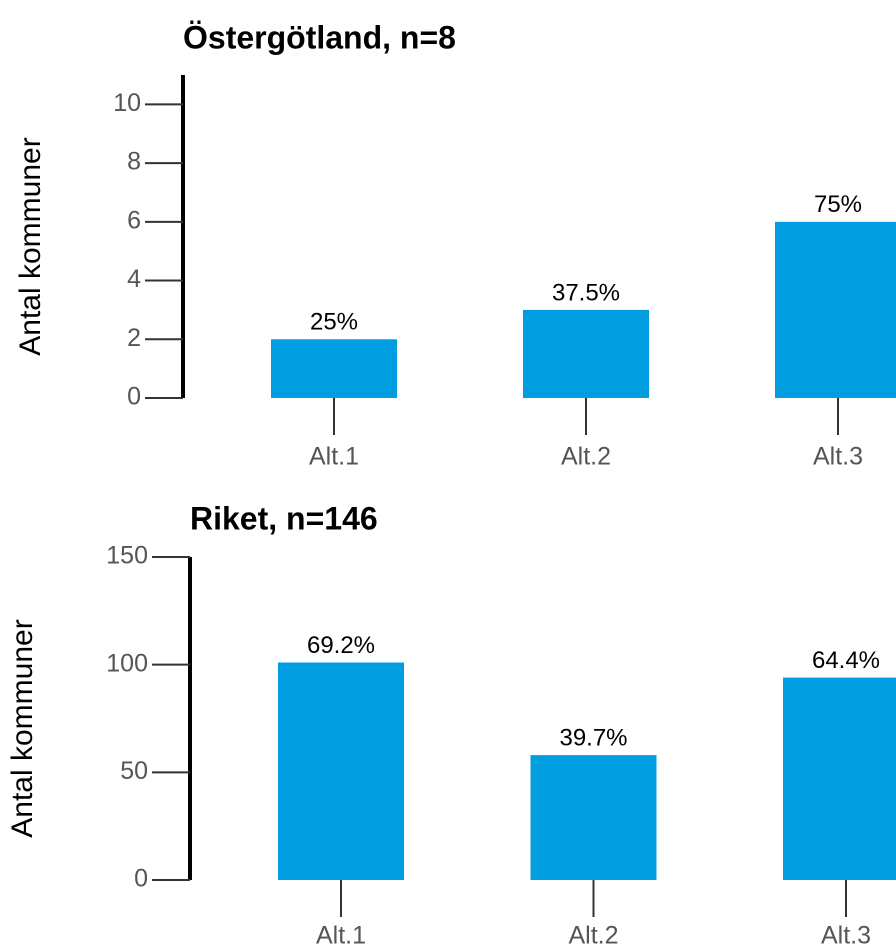 This screenshot has width=896, height=949. What do you see at coordinates (838, 204) in the screenshot?
I see `value-label: 75%` at bounding box center [838, 204].